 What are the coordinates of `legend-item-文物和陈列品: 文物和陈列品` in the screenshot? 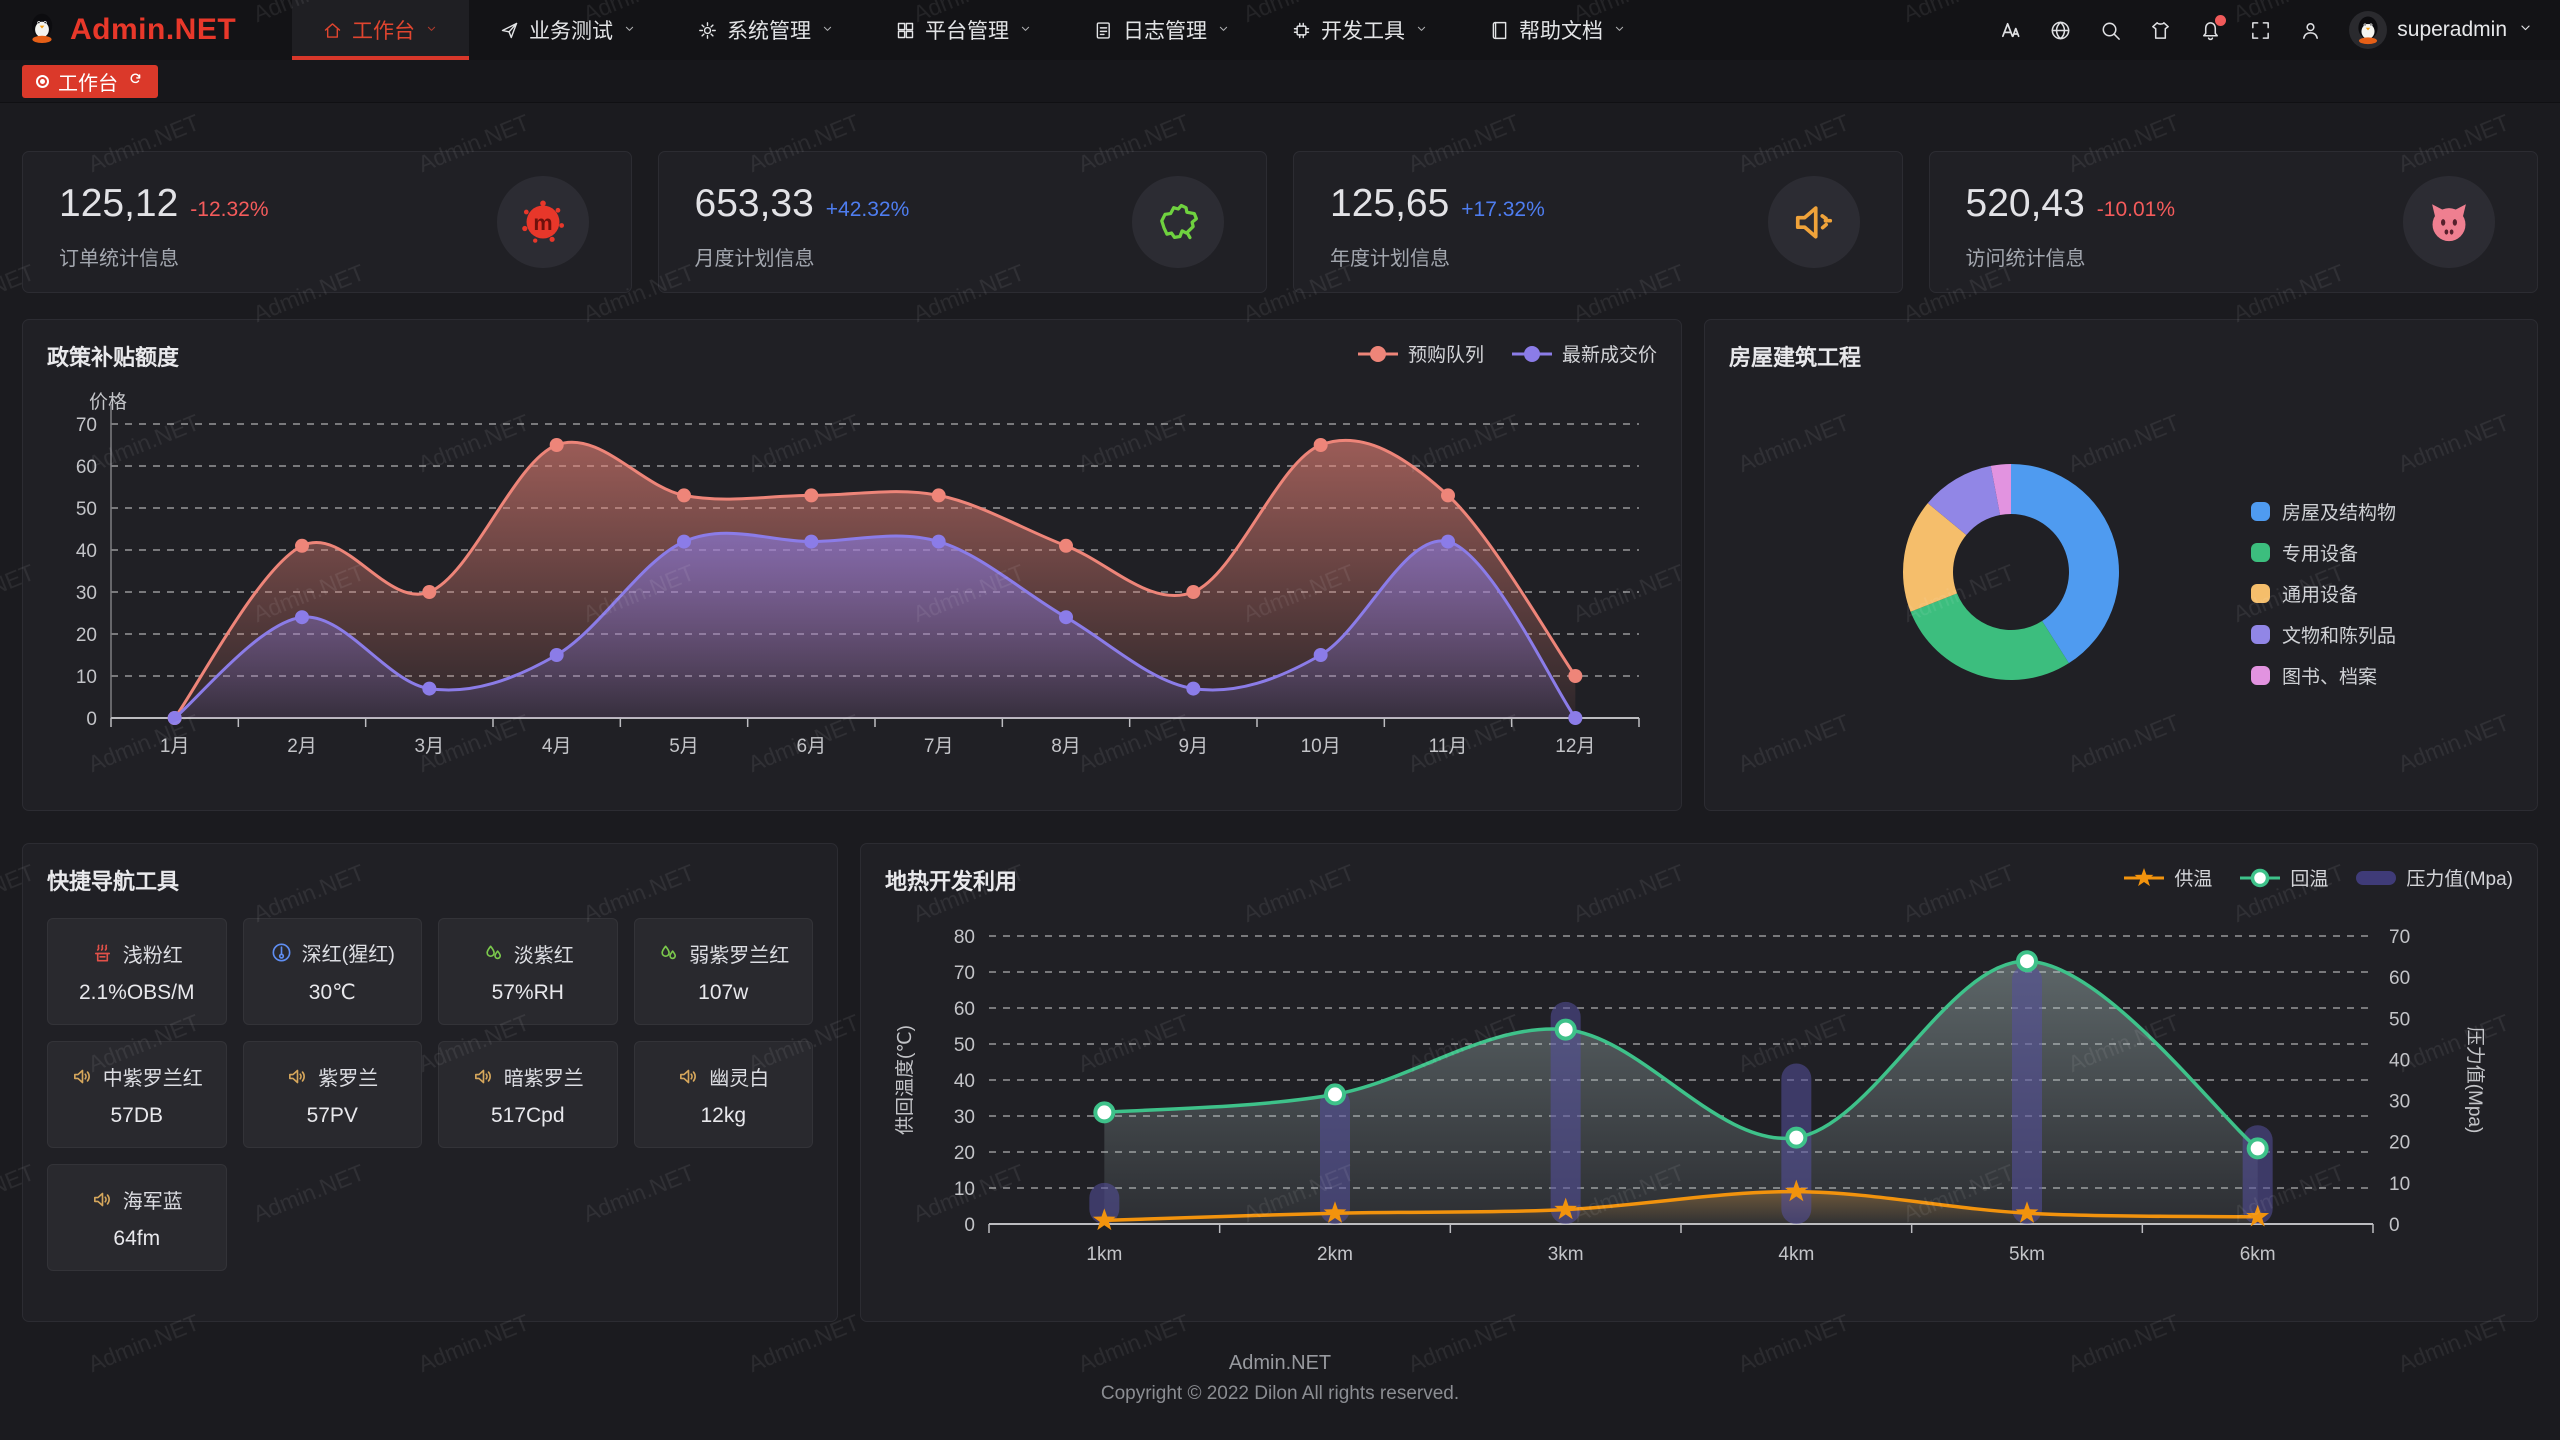 It's located at (2323, 634).